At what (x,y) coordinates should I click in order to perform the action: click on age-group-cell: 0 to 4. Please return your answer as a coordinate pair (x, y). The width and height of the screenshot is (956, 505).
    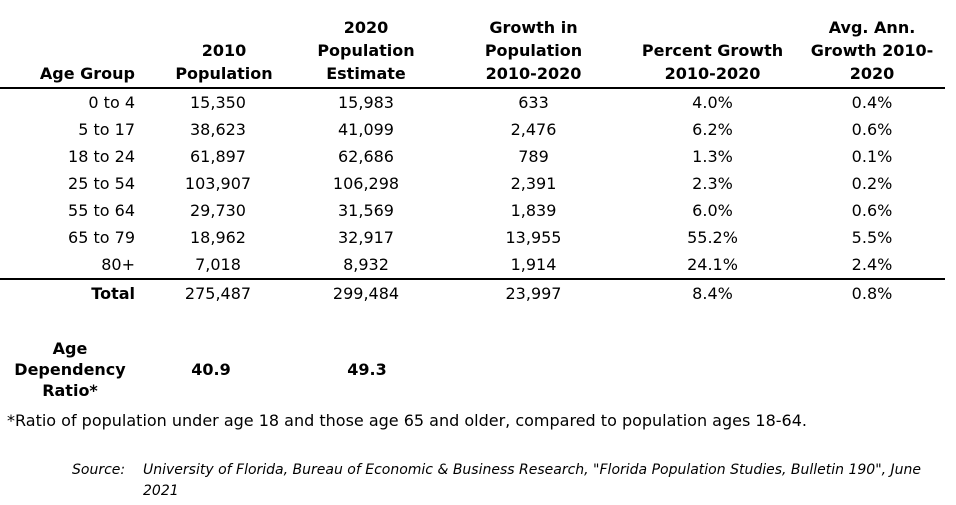
    Looking at the image, I should click on (111, 102).